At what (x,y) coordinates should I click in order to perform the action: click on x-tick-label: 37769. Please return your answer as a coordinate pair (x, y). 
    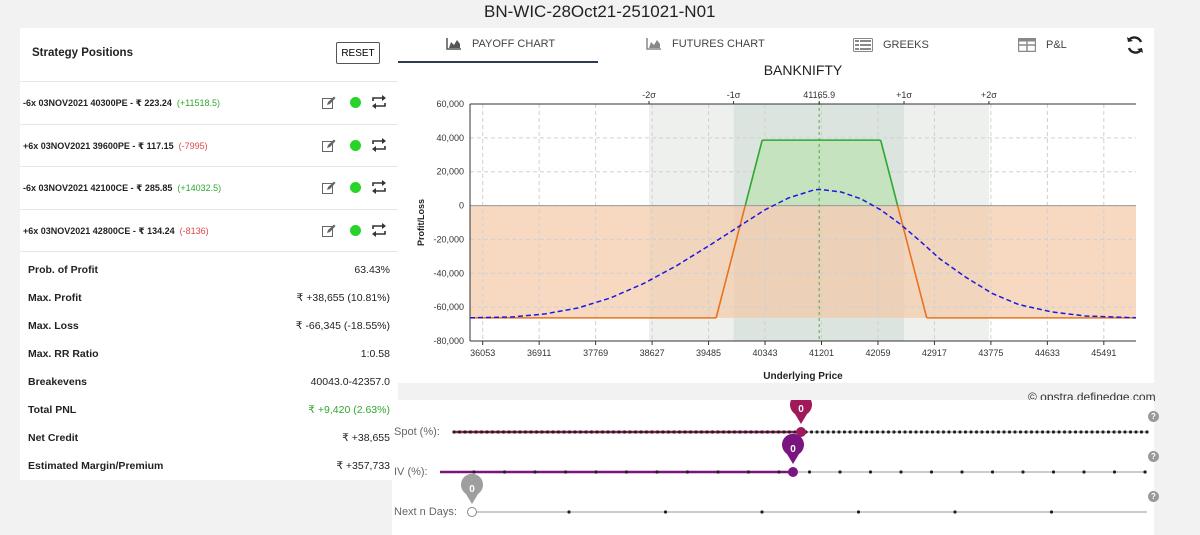
    Looking at the image, I should click on (595, 353).